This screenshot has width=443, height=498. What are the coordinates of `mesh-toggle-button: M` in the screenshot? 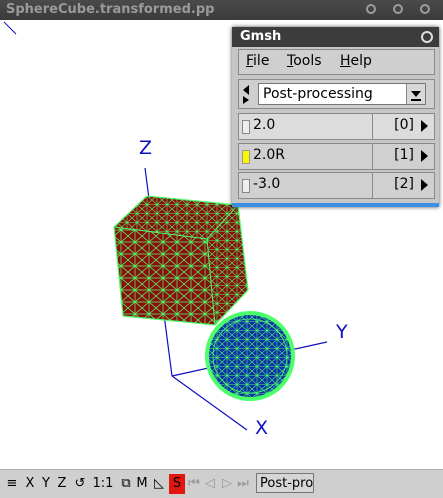 It's located at (142, 483).